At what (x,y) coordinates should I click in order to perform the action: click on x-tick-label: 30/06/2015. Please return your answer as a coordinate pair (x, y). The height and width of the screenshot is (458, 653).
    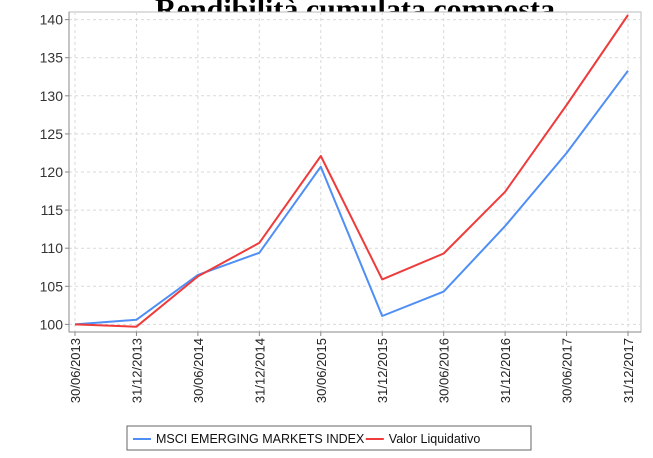
    Looking at the image, I should click on (321, 370).